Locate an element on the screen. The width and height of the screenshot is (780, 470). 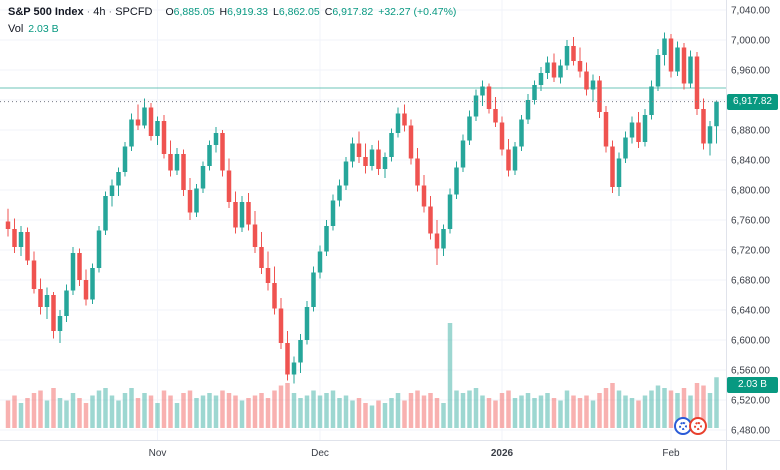
watermark-logos is located at coordinates (690, 426).